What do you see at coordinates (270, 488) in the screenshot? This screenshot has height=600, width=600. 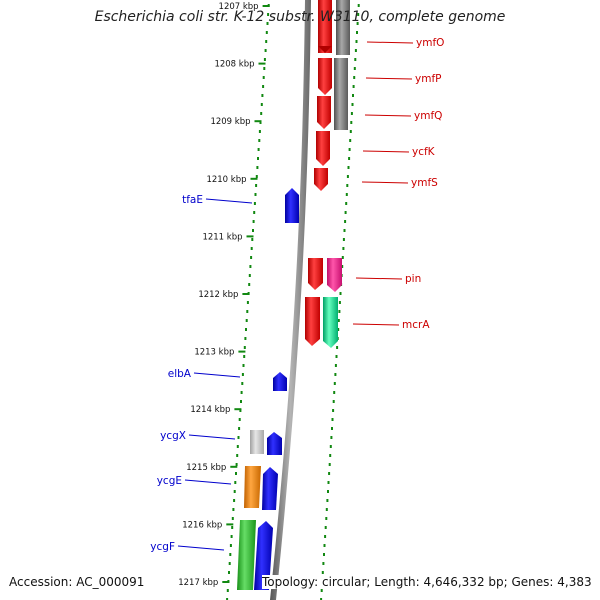 I see `gene-ycgE-feature` at bounding box center [270, 488].